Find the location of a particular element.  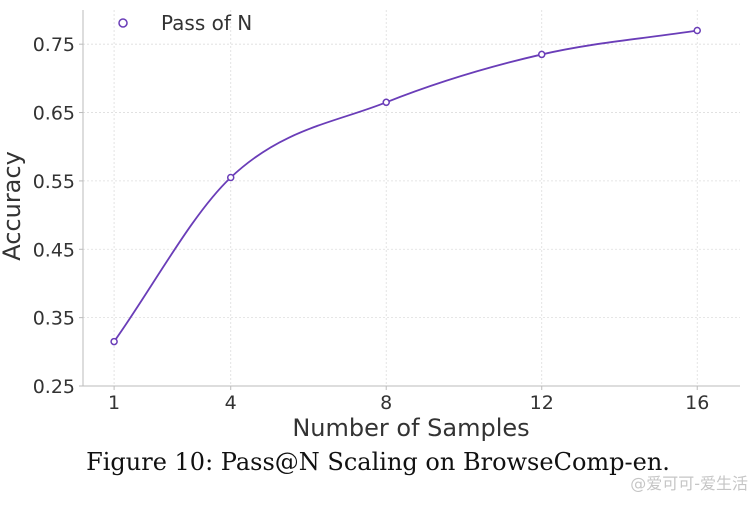

x-axis-label: Number of Samples is located at coordinates (410, 428).